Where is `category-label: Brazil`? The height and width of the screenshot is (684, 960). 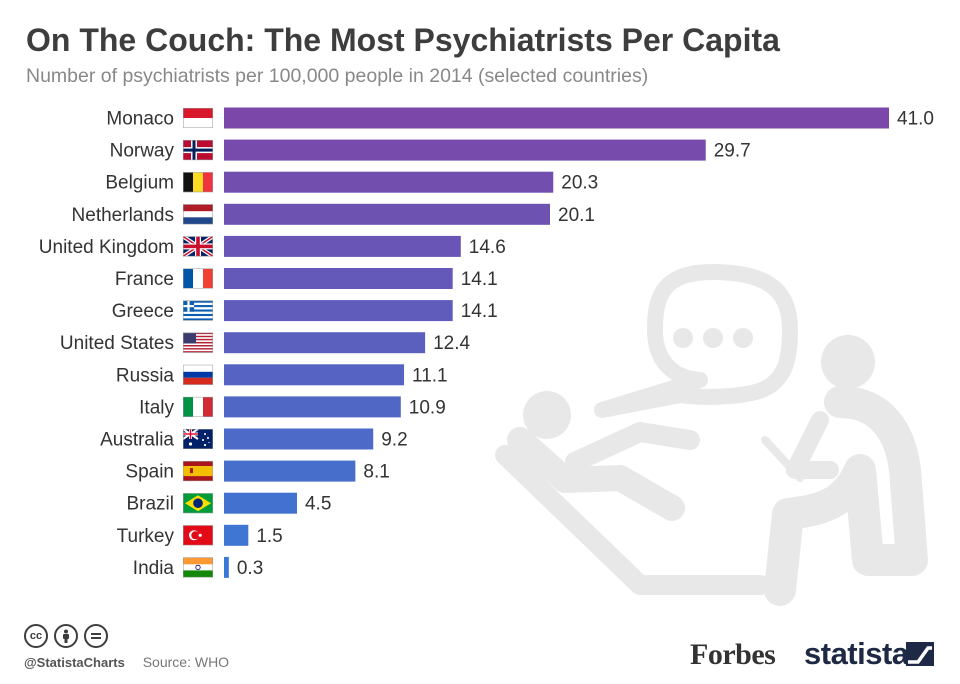
category-label: Brazil is located at coordinates (150, 504).